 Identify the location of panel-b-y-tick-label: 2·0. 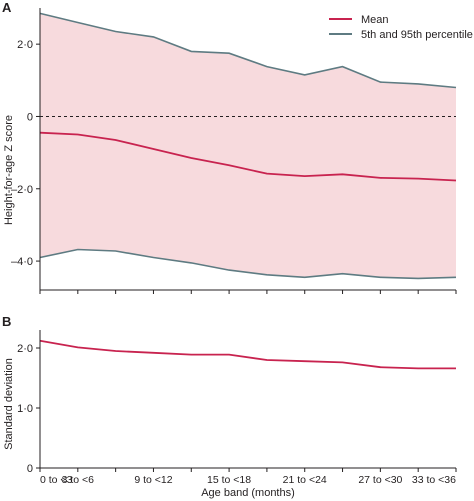
(25, 349).